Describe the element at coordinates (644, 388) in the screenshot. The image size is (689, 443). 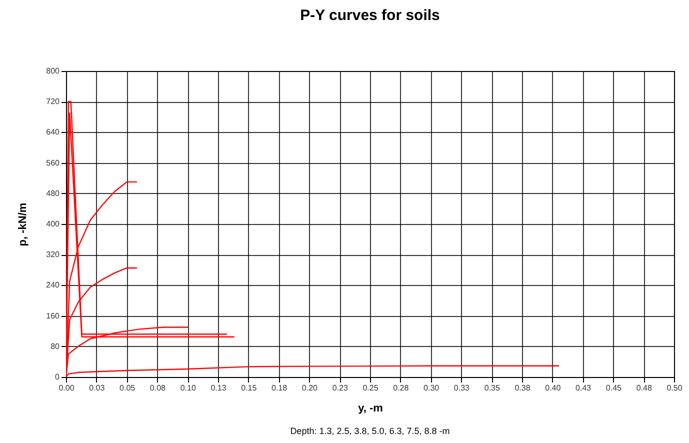
I see `x-tick-label: 0.48` at that location.